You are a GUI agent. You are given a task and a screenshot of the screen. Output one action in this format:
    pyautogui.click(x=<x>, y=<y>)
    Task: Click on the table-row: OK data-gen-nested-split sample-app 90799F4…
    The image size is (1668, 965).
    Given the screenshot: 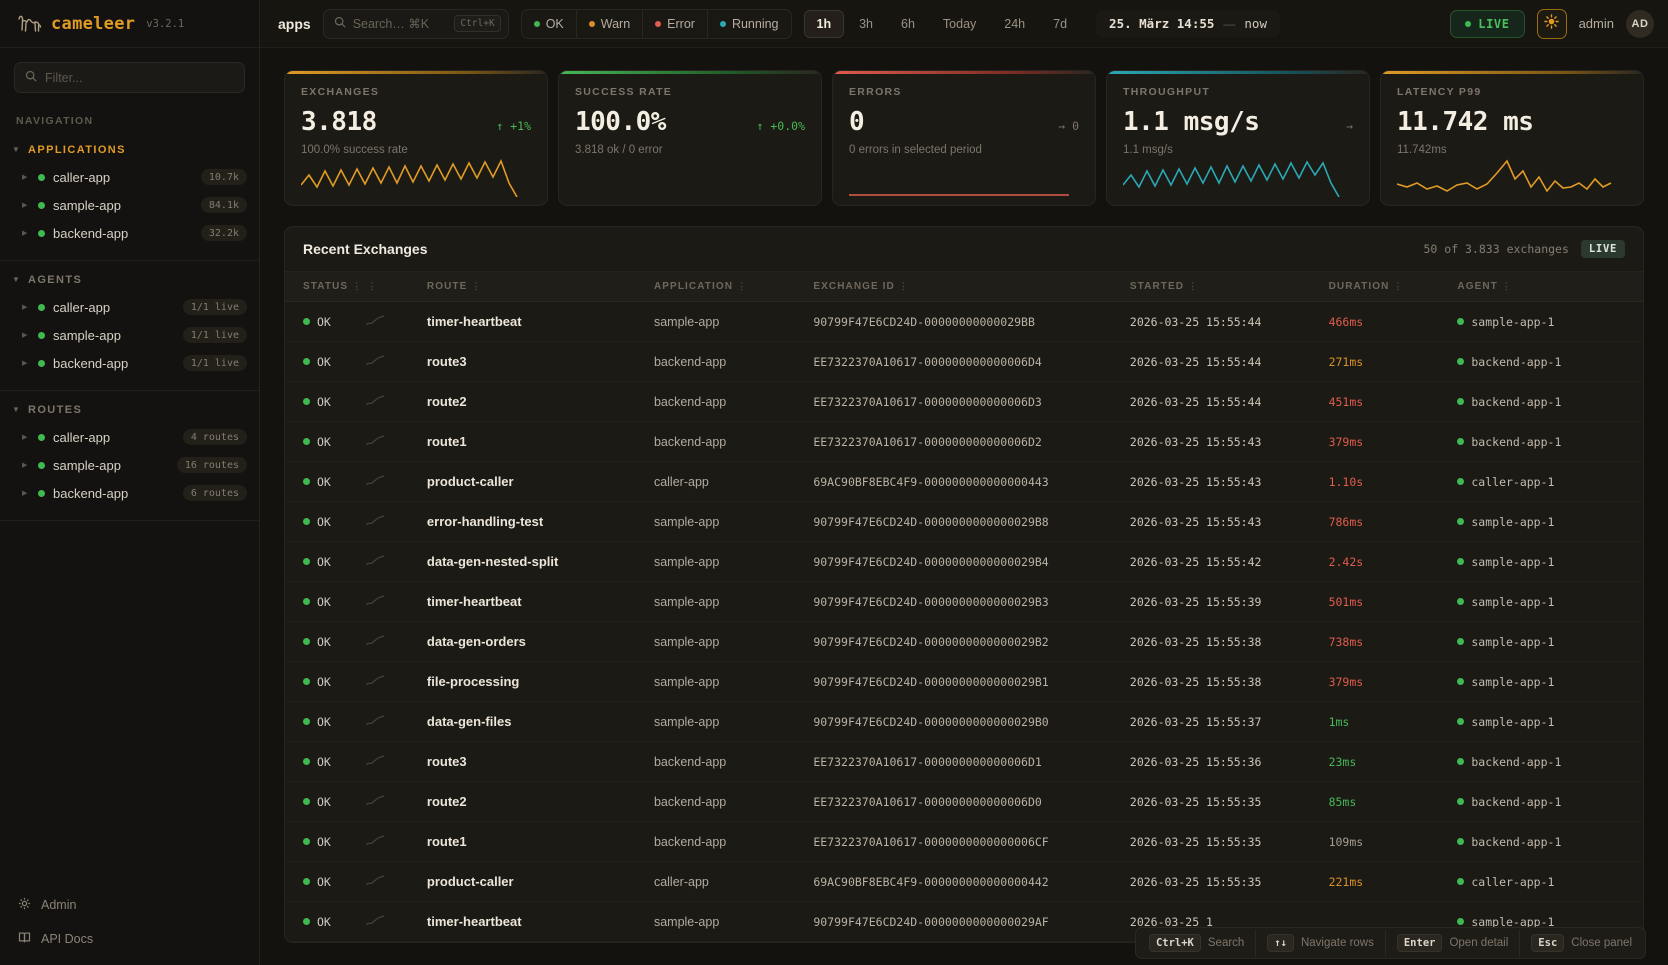 What is the action you would take?
    pyautogui.click(x=964, y=561)
    